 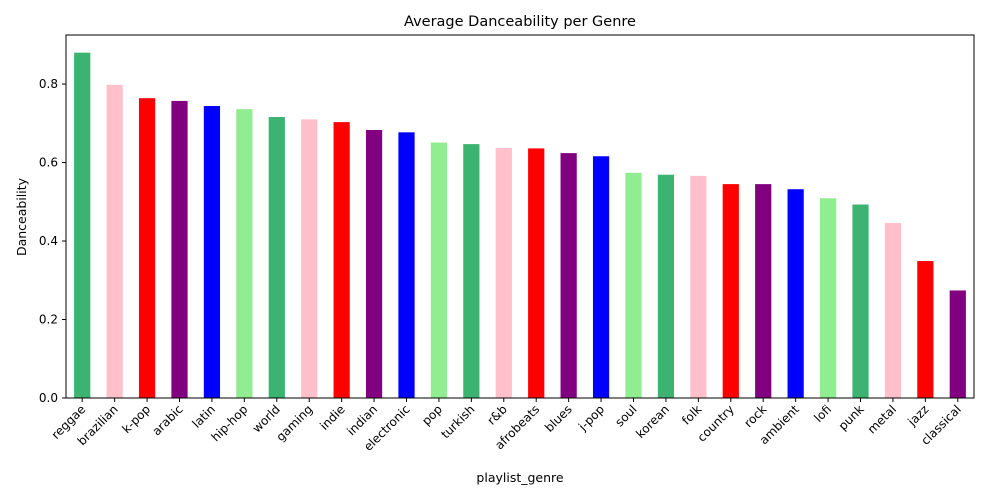 What do you see at coordinates (652, 421) in the screenshot?
I see `x-tick-label: korean` at bounding box center [652, 421].